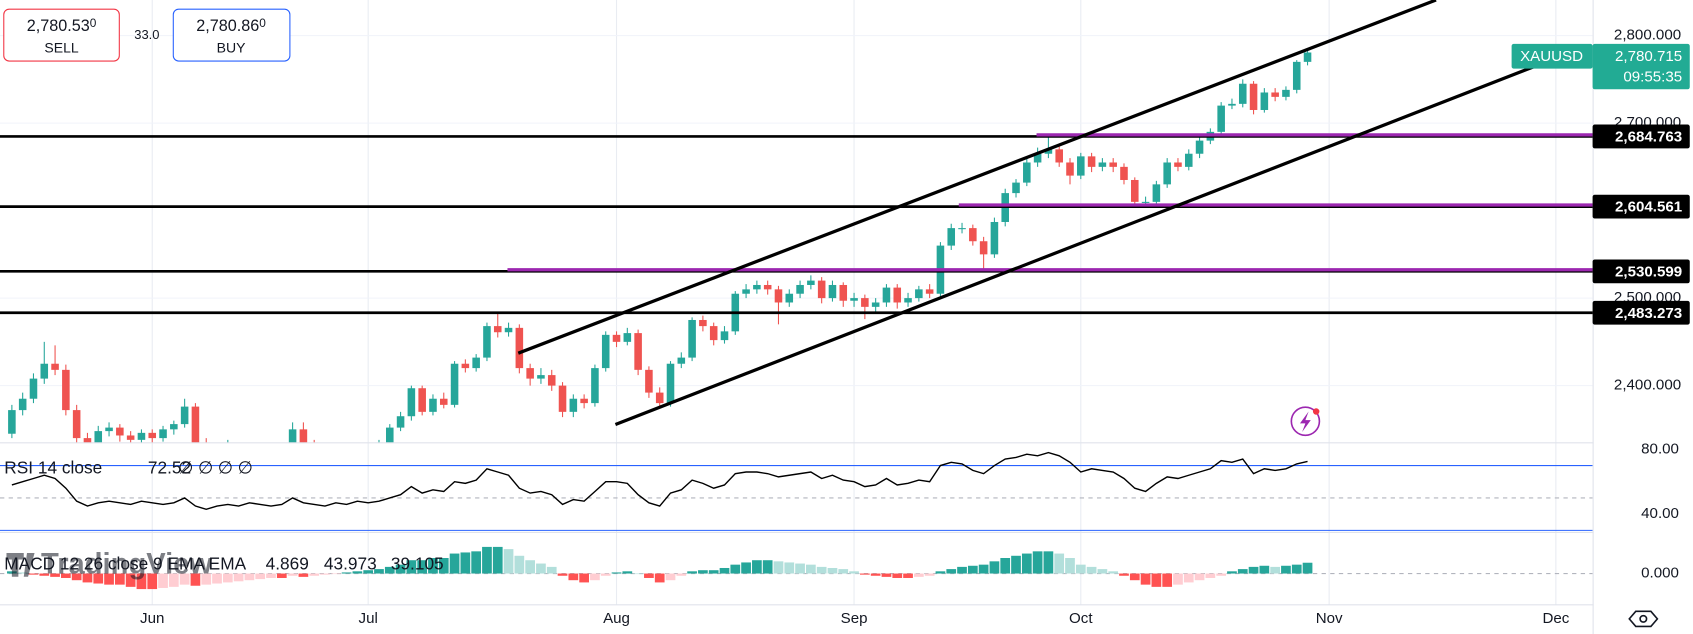 Image resolution: width=1693 pixels, height=634 pixels. I want to click on macd-pane, so click(796, 568).